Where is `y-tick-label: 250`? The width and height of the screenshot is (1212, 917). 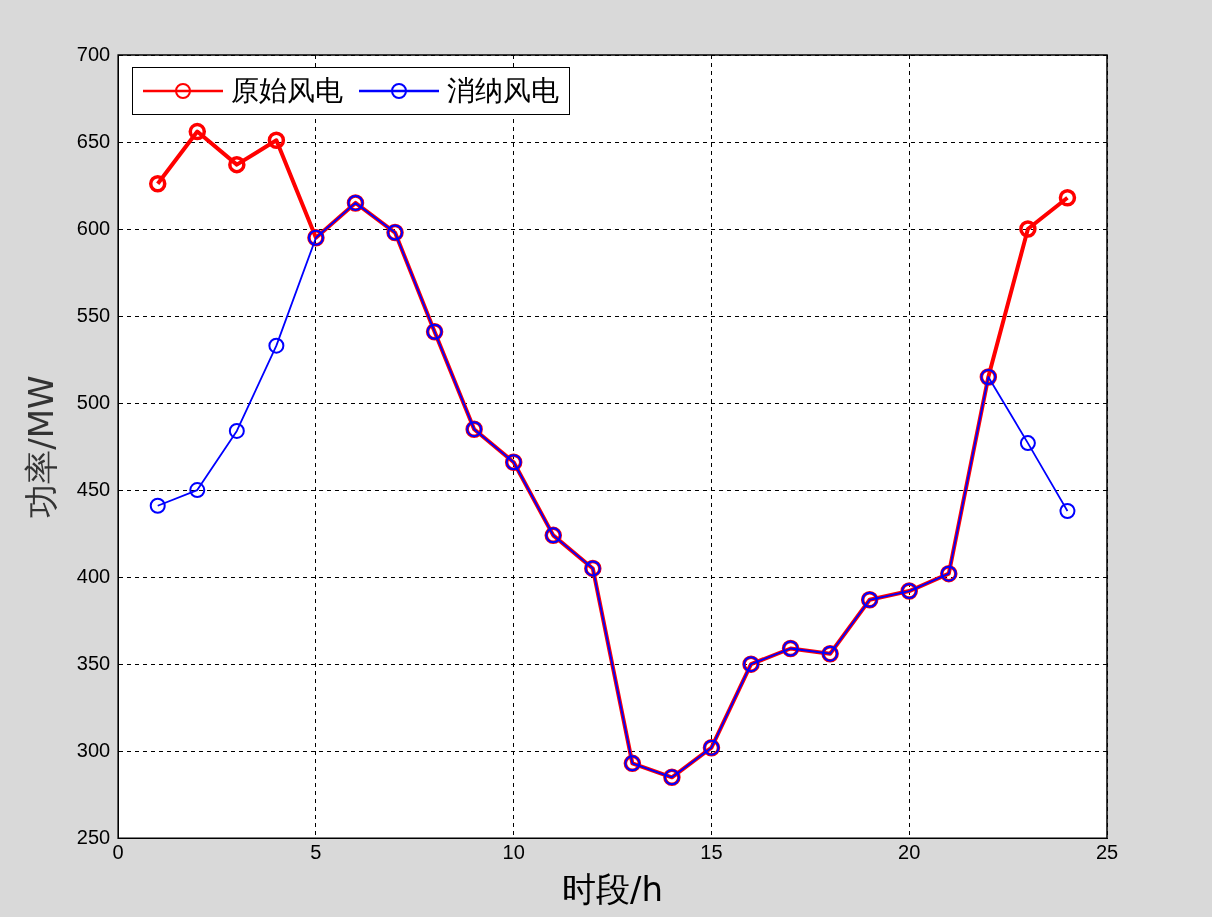 y-tick-label: 250 is located at coordinates (93, 836).